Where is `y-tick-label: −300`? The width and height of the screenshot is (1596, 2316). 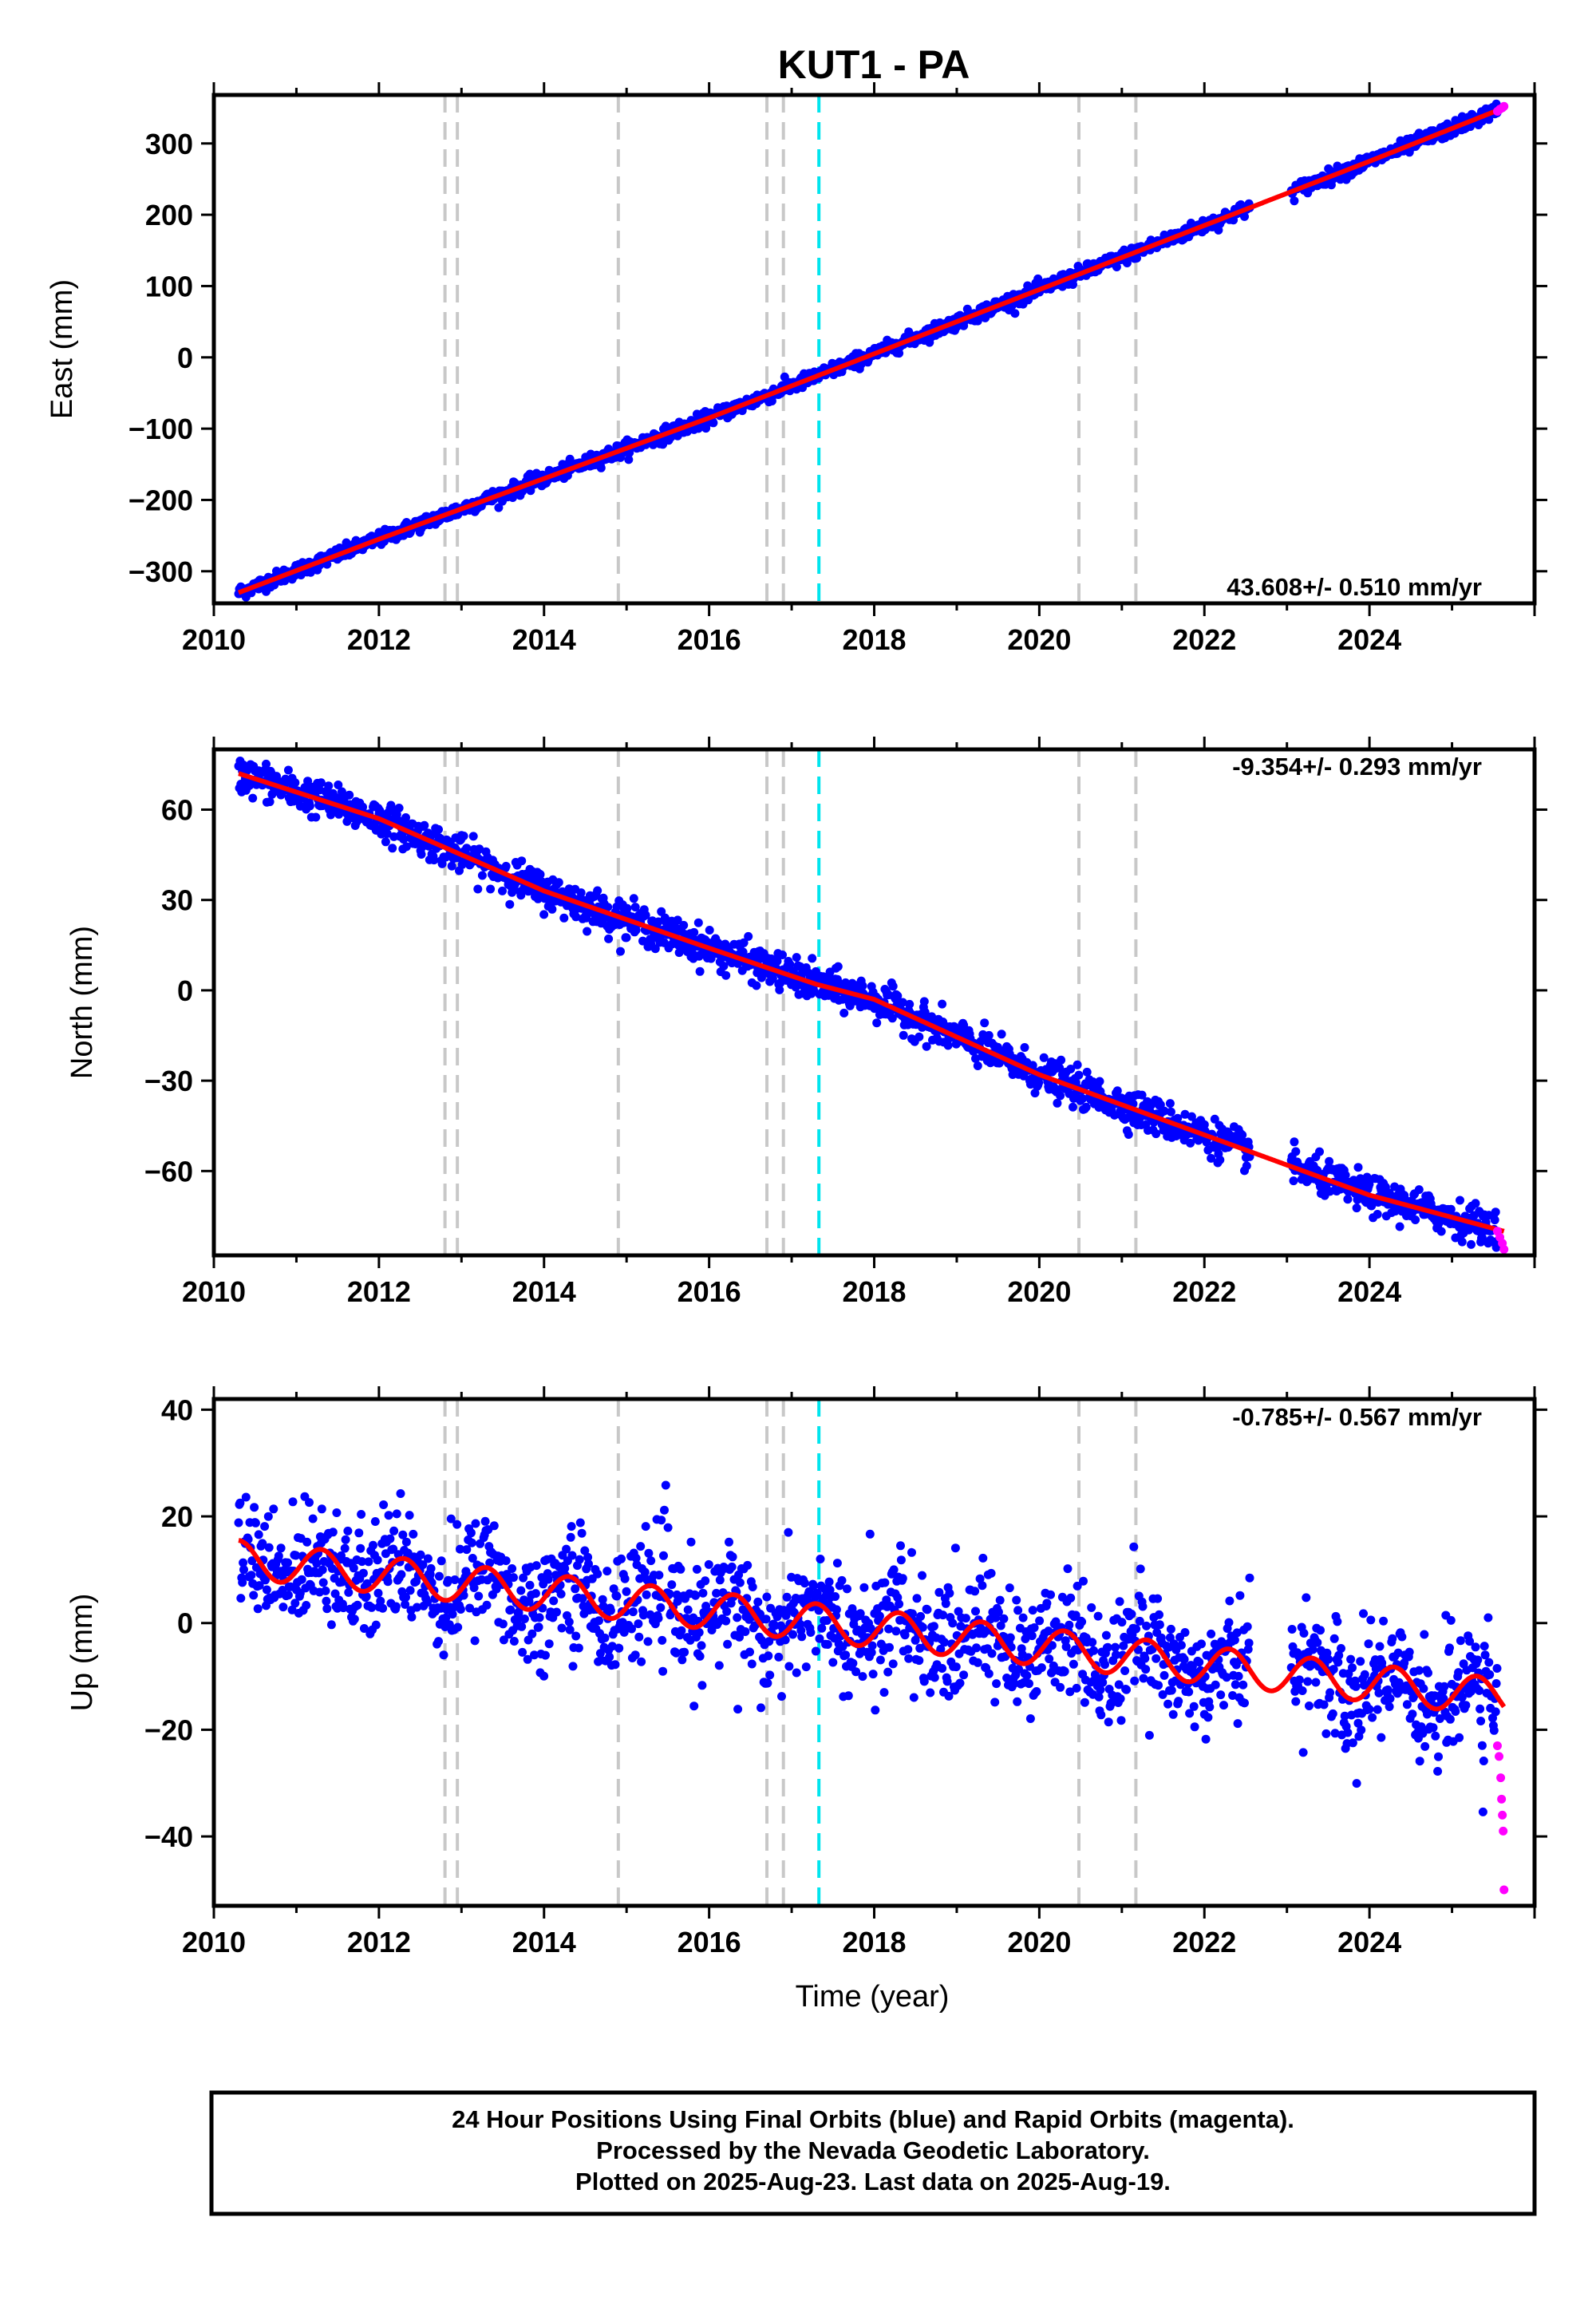
y-tick-label: −300 is located at coordinates (160, 571).